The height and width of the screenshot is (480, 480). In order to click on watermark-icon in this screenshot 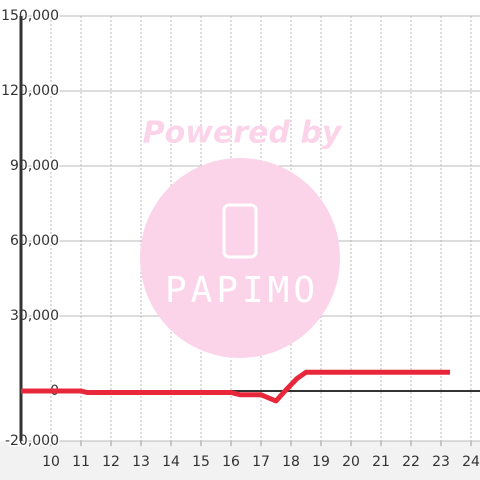, I will do `click(240, 231)`.